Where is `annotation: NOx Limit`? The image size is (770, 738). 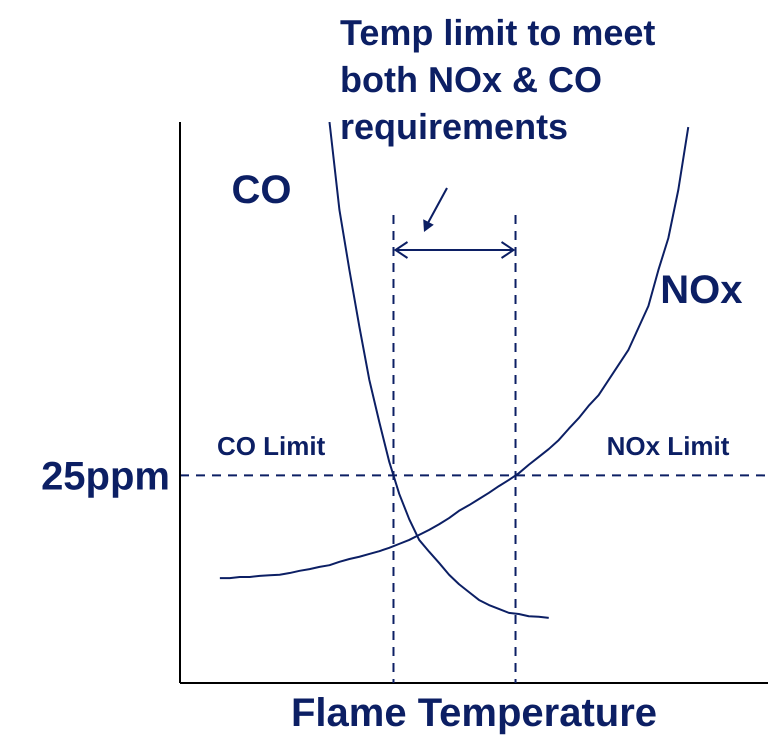
annotation: NOx Limit is located at coordinates (668, 447).